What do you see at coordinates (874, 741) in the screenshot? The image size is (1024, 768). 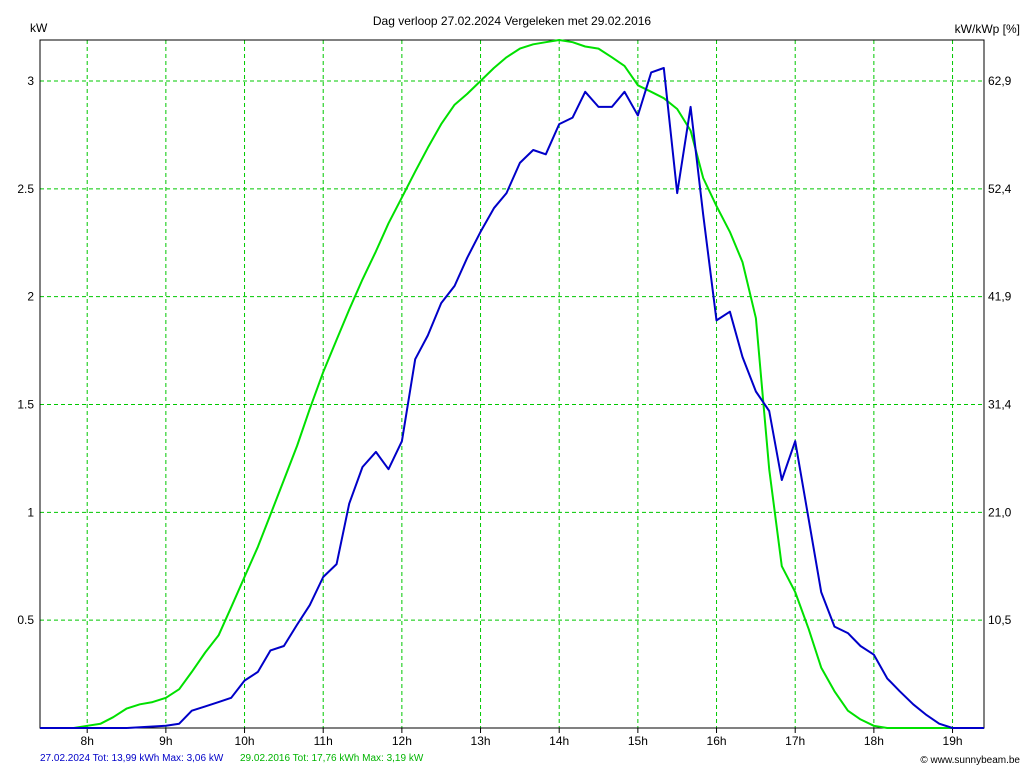 I see `x-tick-label: 18h` at bounding box center [874, 741].